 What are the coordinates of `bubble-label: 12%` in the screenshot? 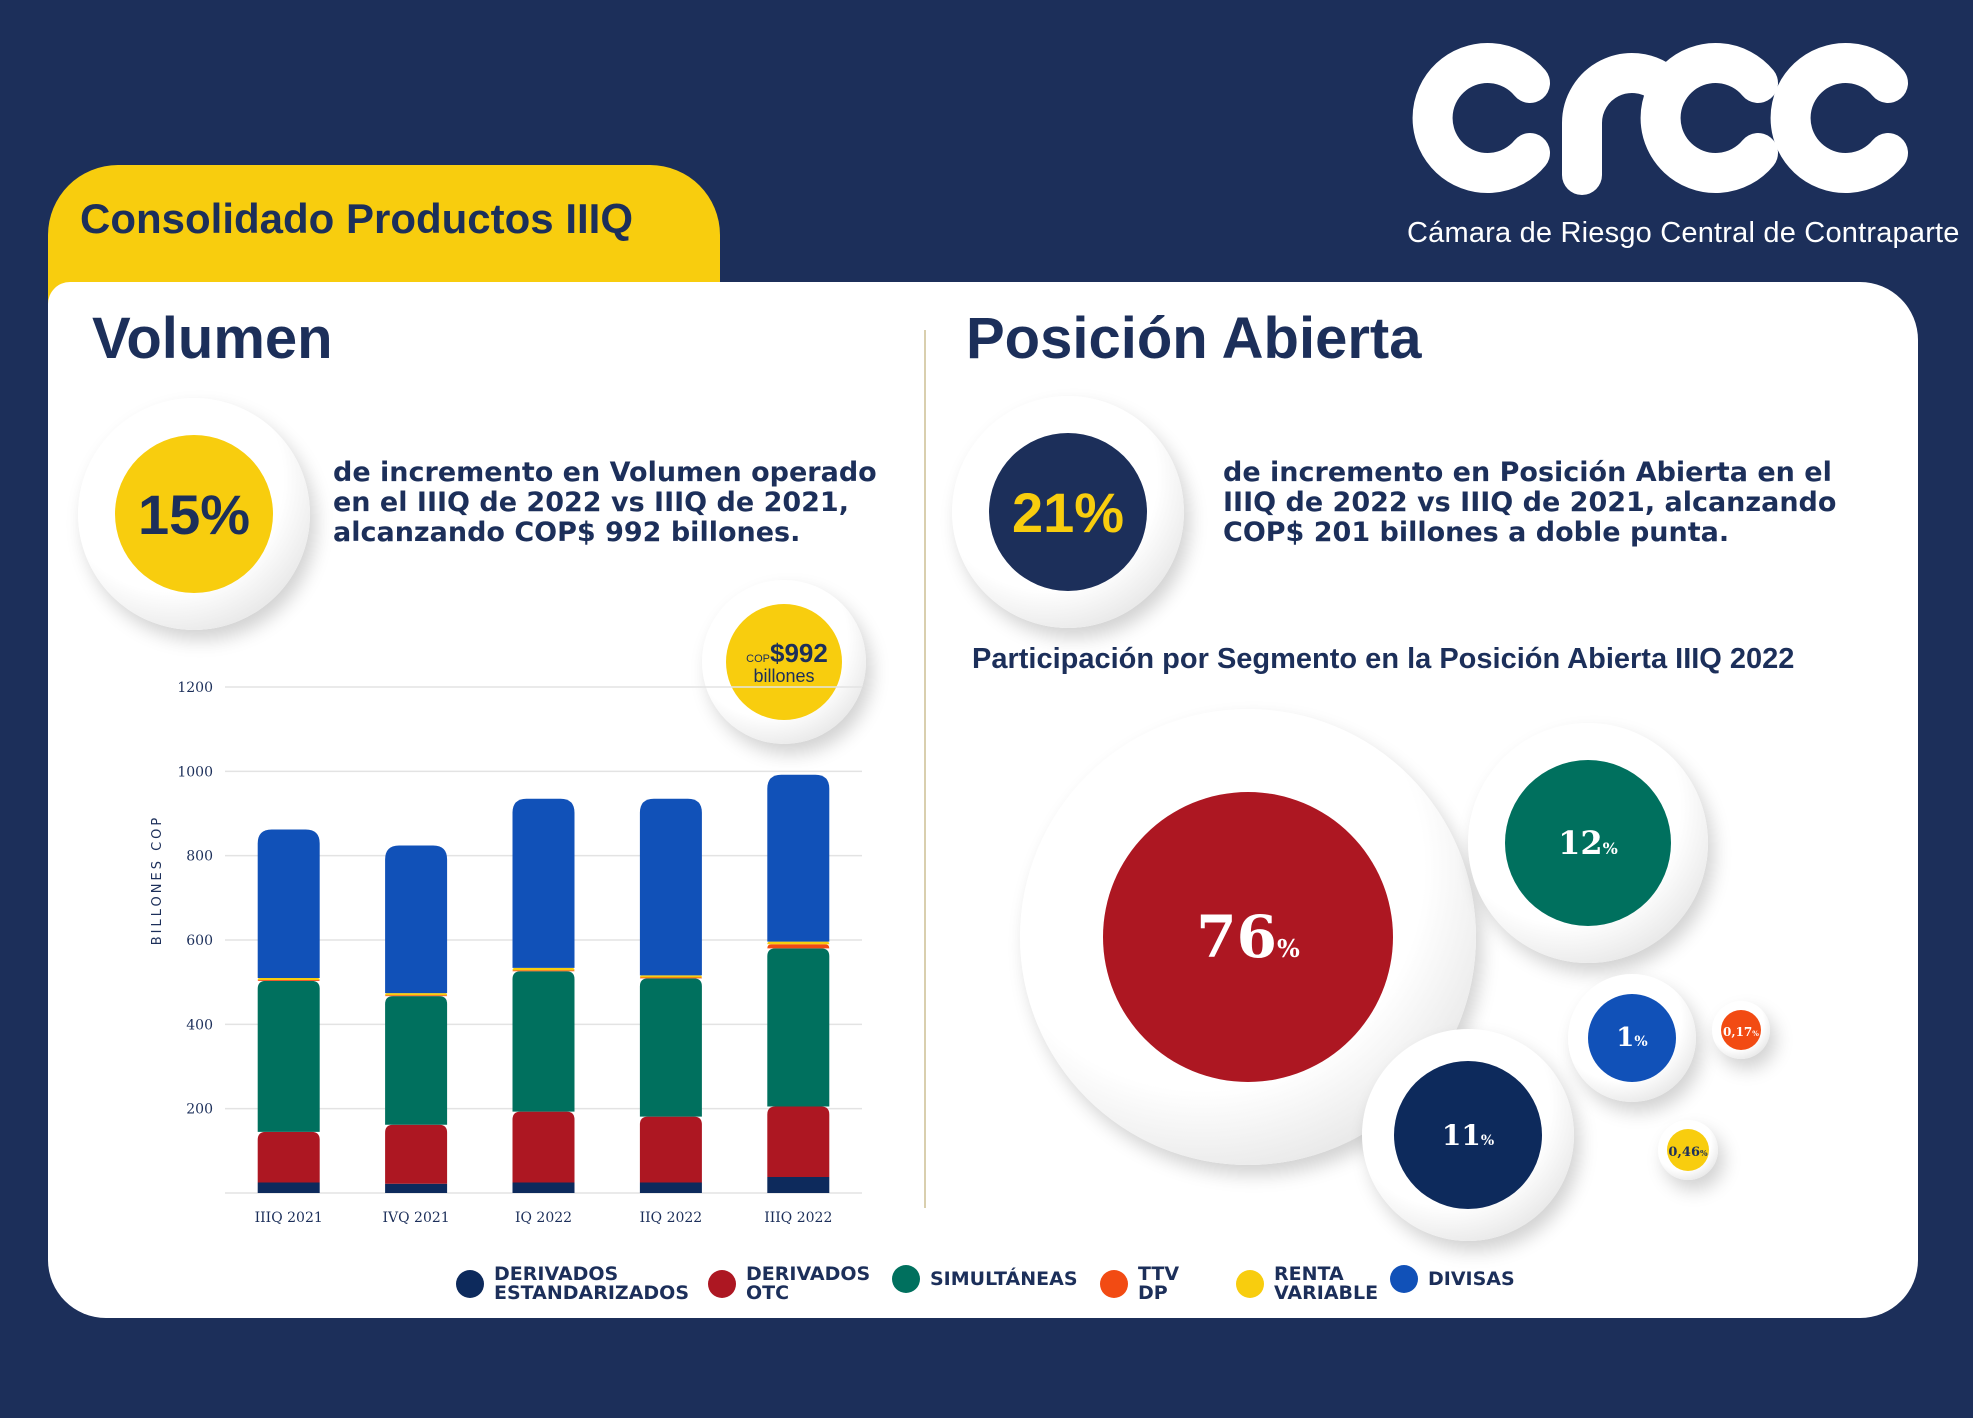 It's located at (1588, 843).